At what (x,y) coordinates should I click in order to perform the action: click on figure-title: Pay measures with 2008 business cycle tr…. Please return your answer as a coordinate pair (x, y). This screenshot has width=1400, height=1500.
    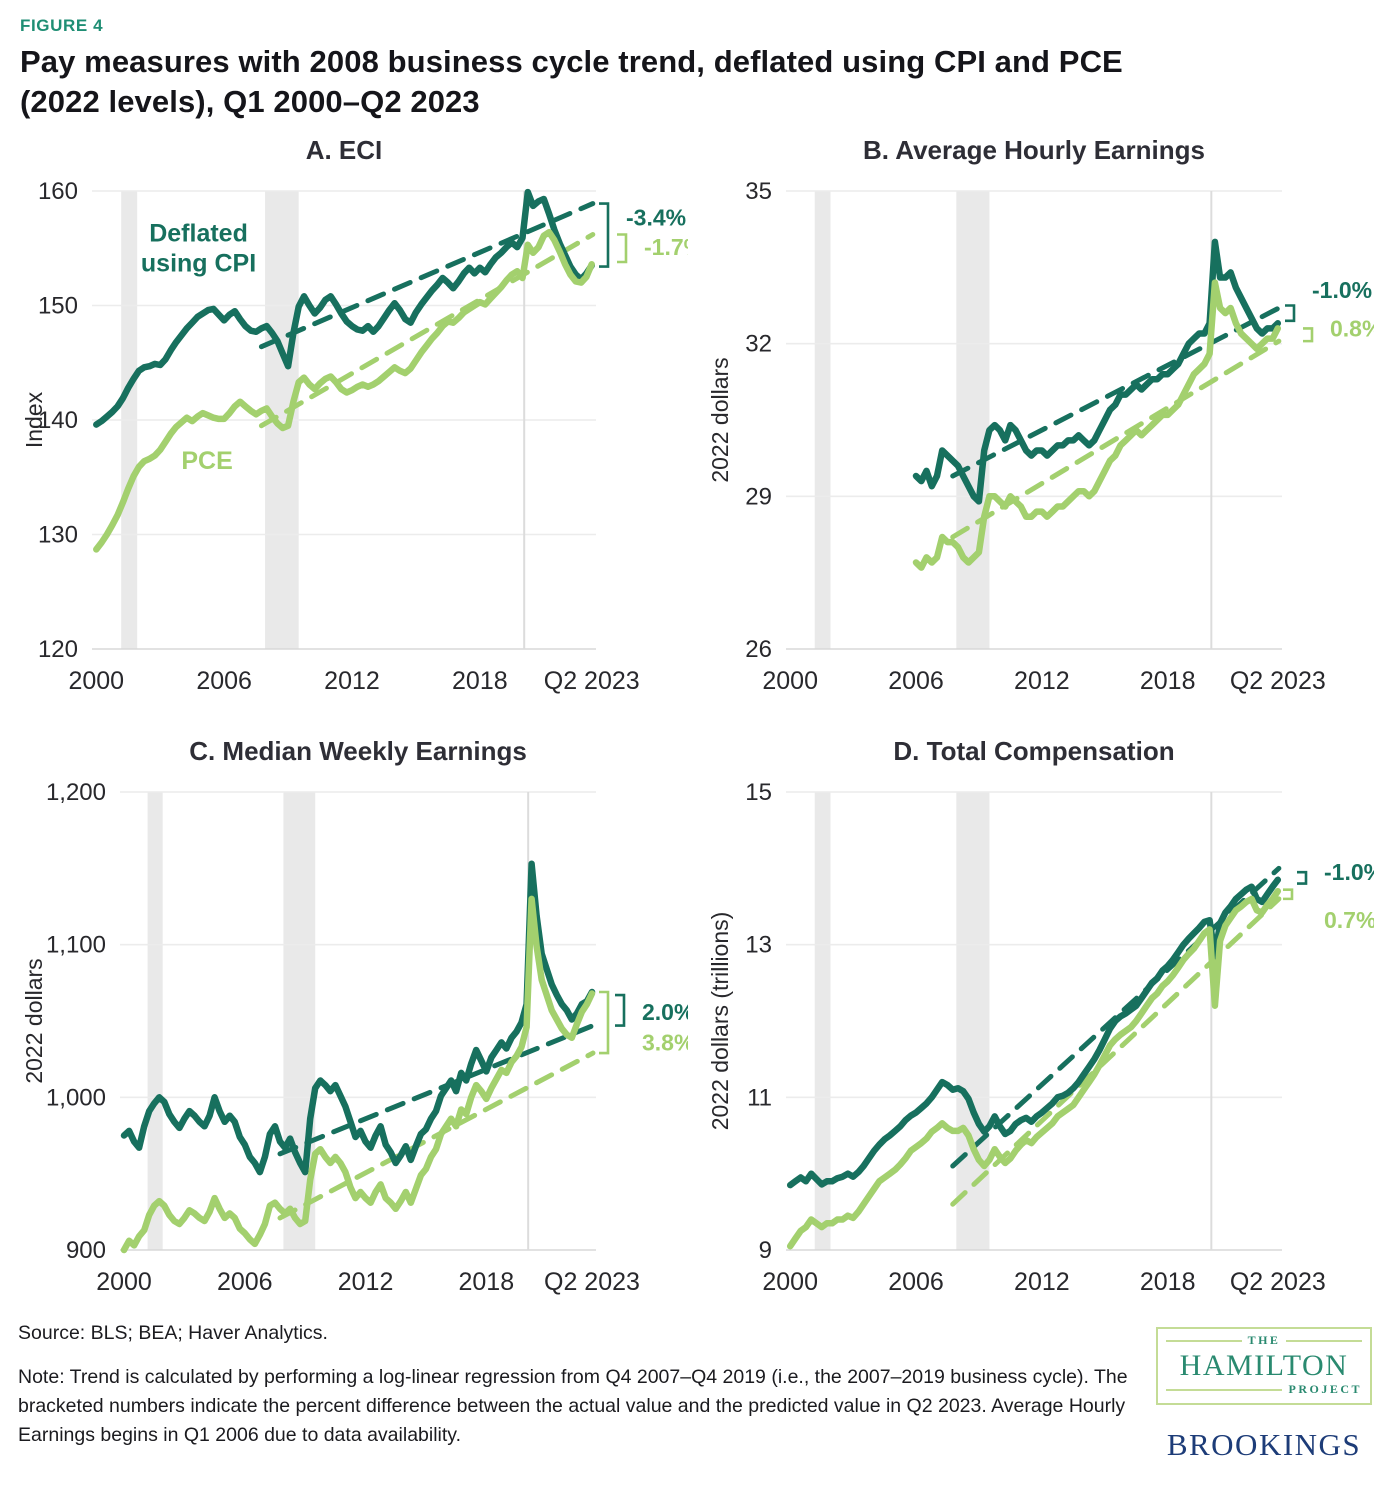
    Looking at the image, I should click on (699, 81).